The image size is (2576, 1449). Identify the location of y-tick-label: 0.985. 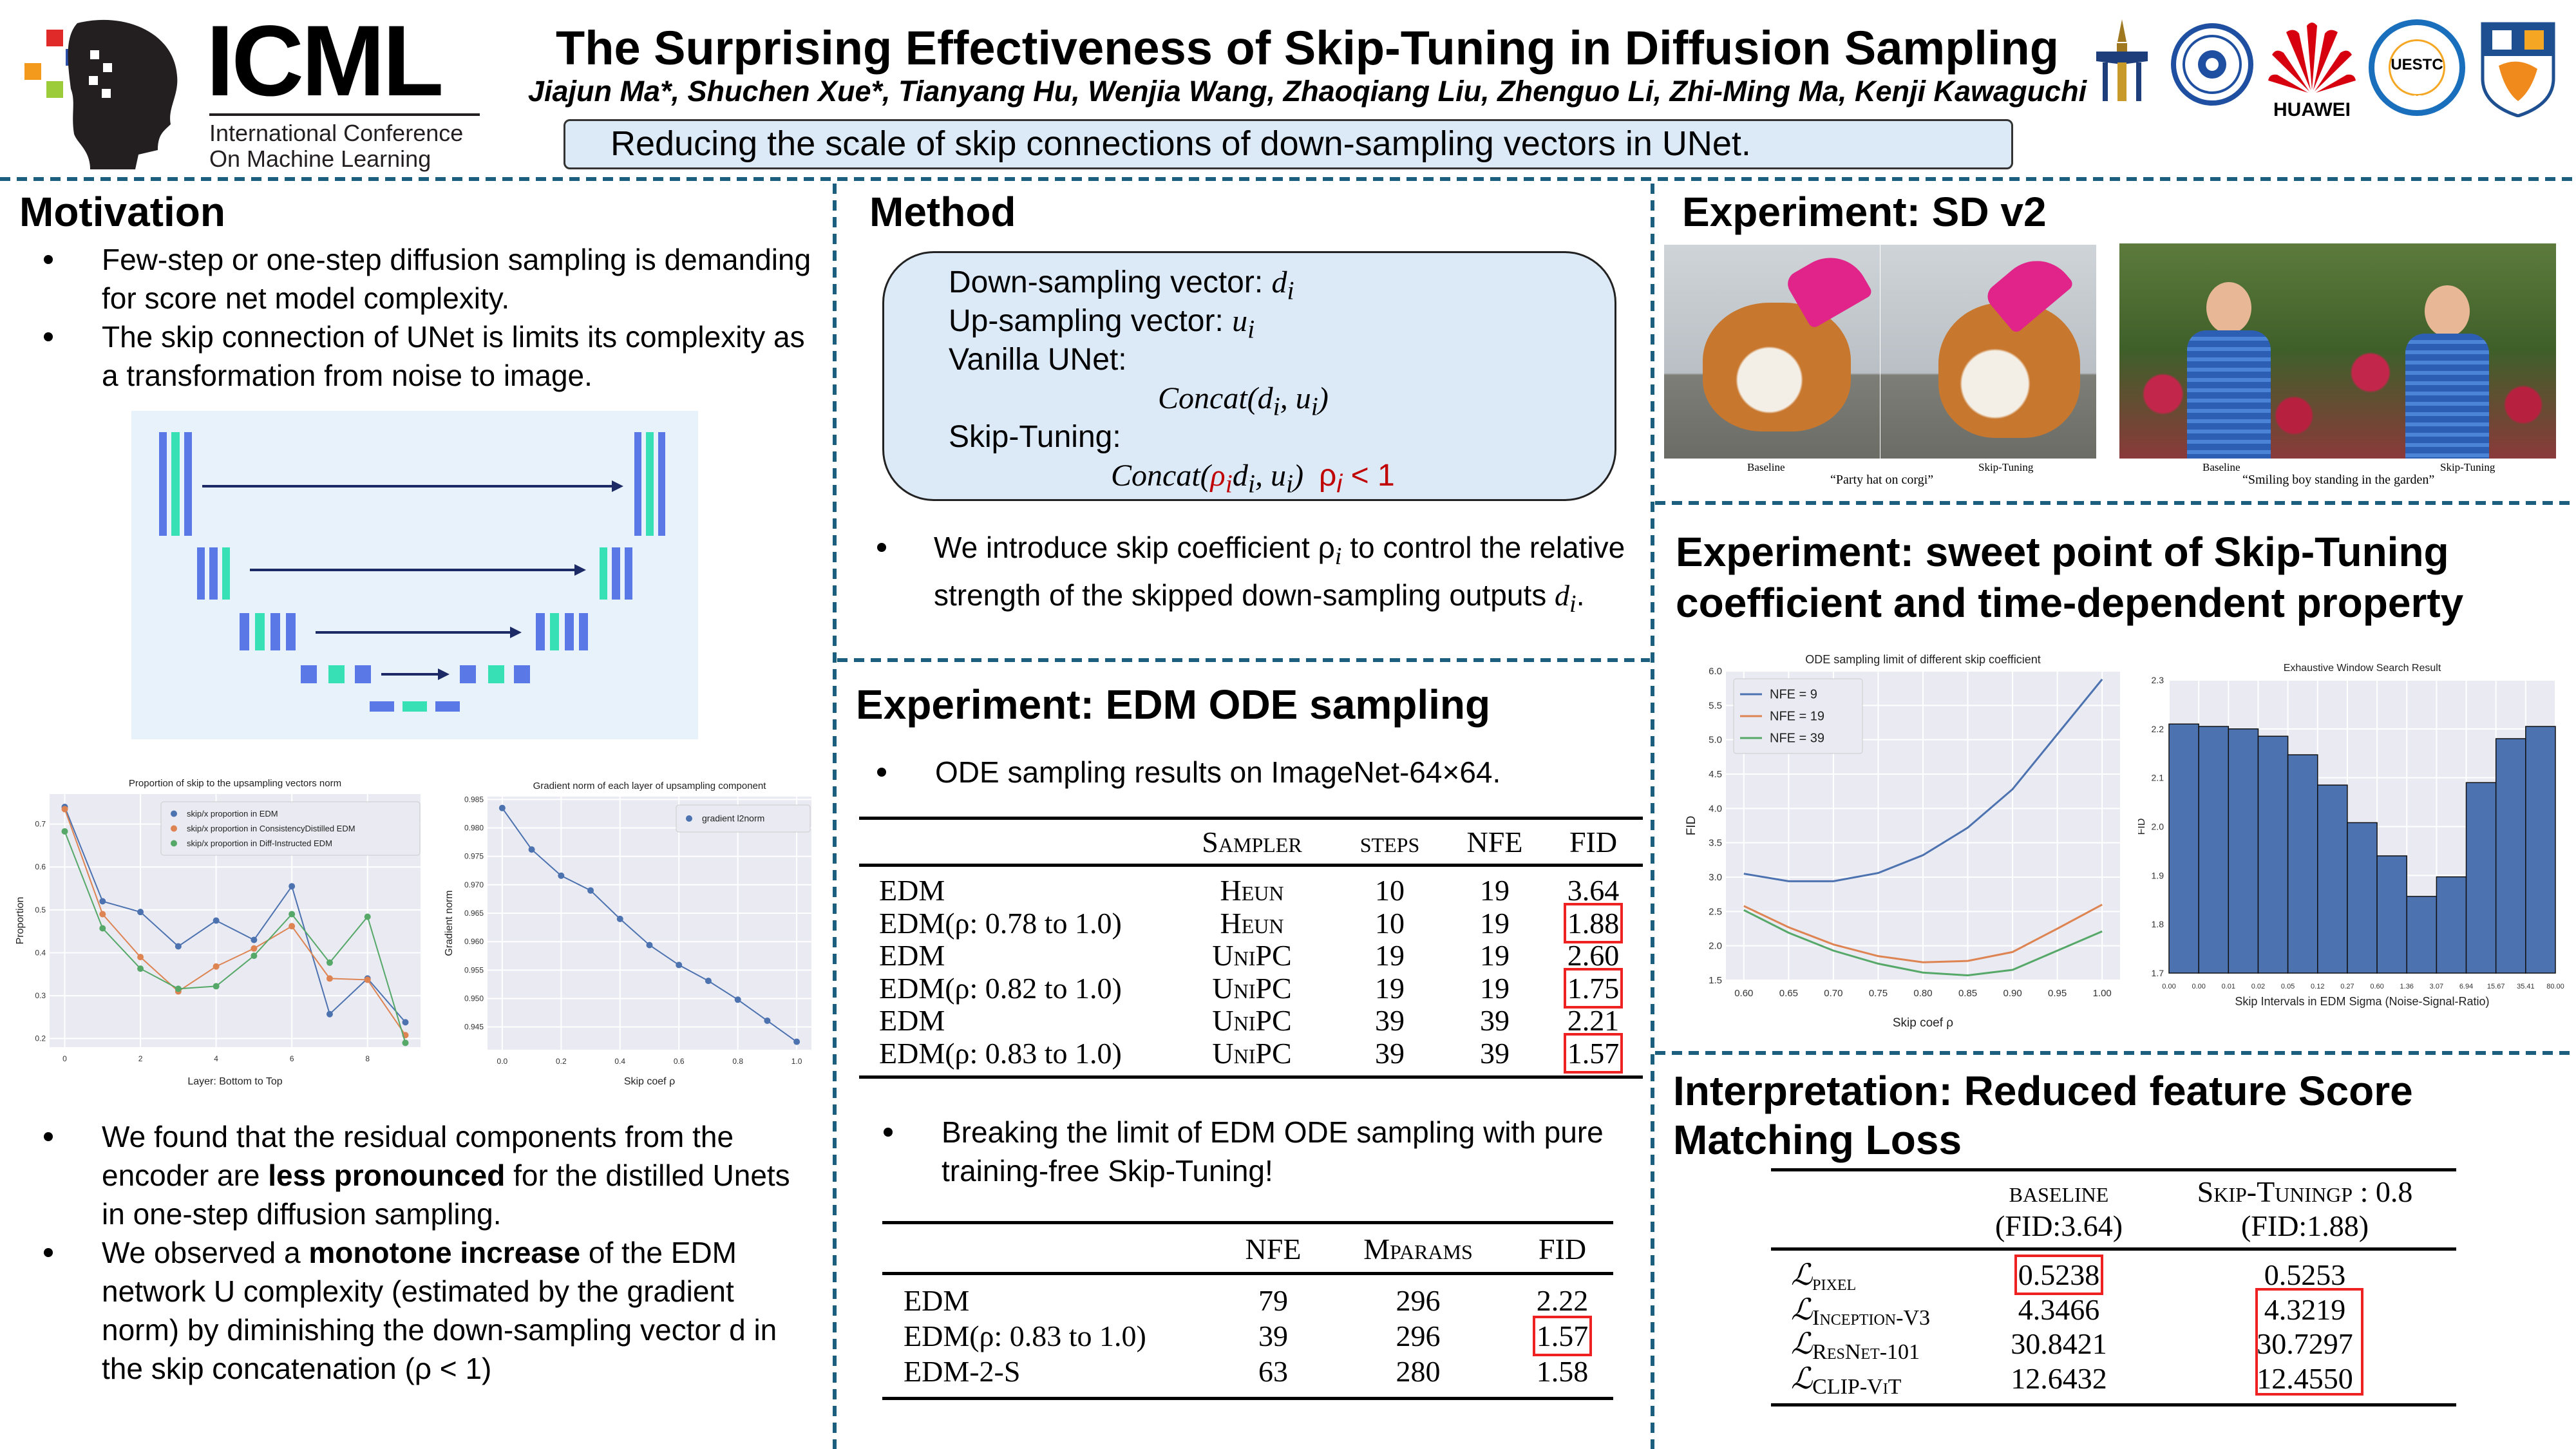
(474, 799).